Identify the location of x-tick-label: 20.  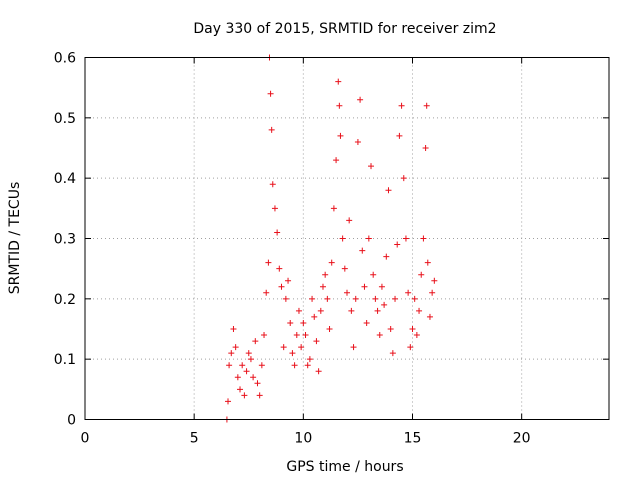
(522, 439).